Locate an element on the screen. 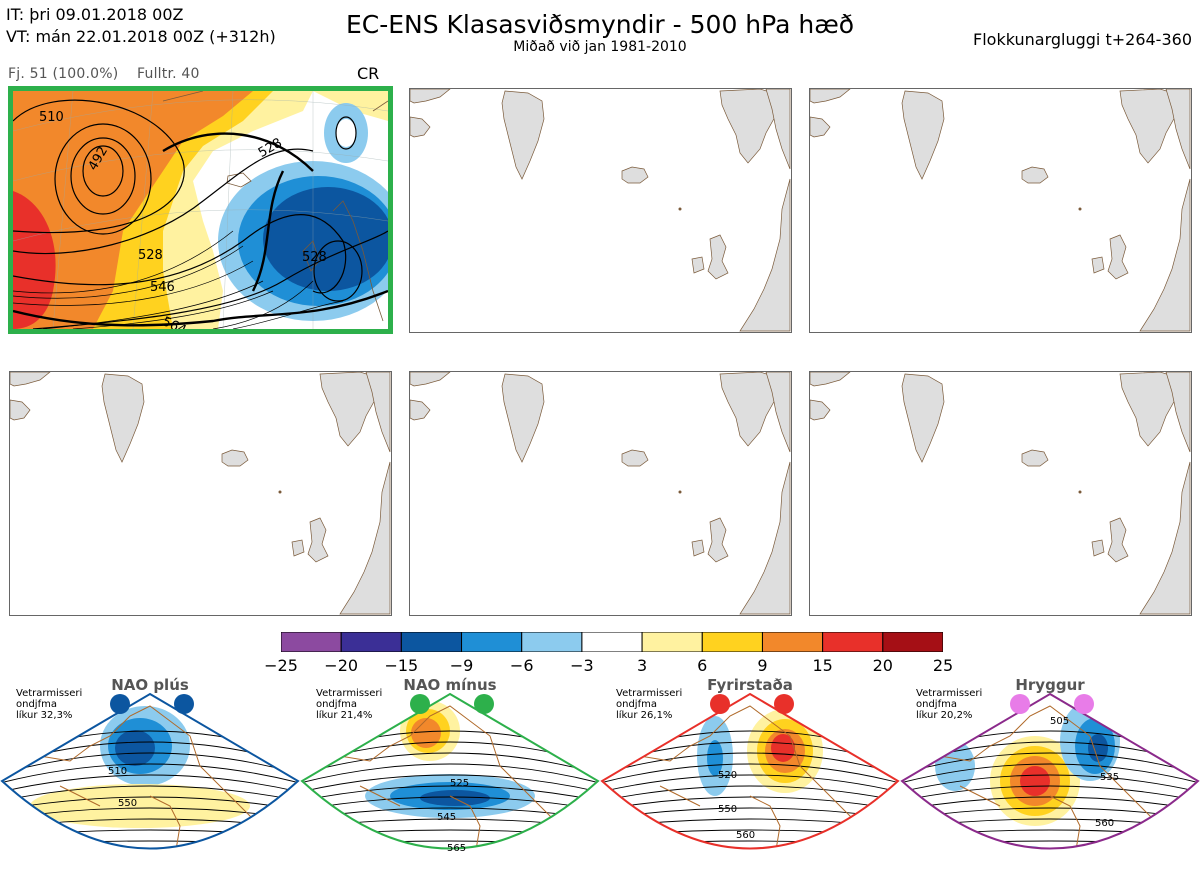 The width and height of the screenshot is (1200, 871). contour-label: 546 is located at coordinates (162, 287).